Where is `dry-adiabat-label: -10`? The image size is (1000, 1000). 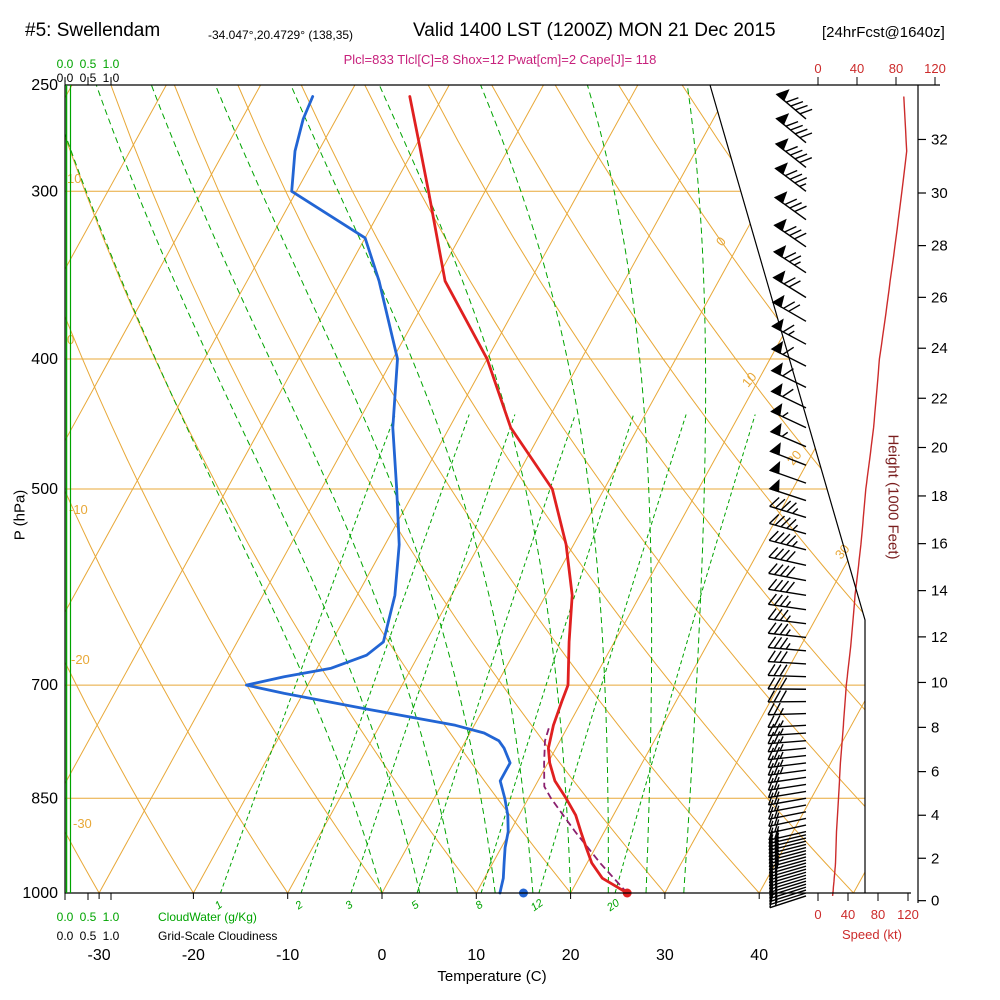
dry-adiabat-label: -10 is located at coordinates (78, 509).